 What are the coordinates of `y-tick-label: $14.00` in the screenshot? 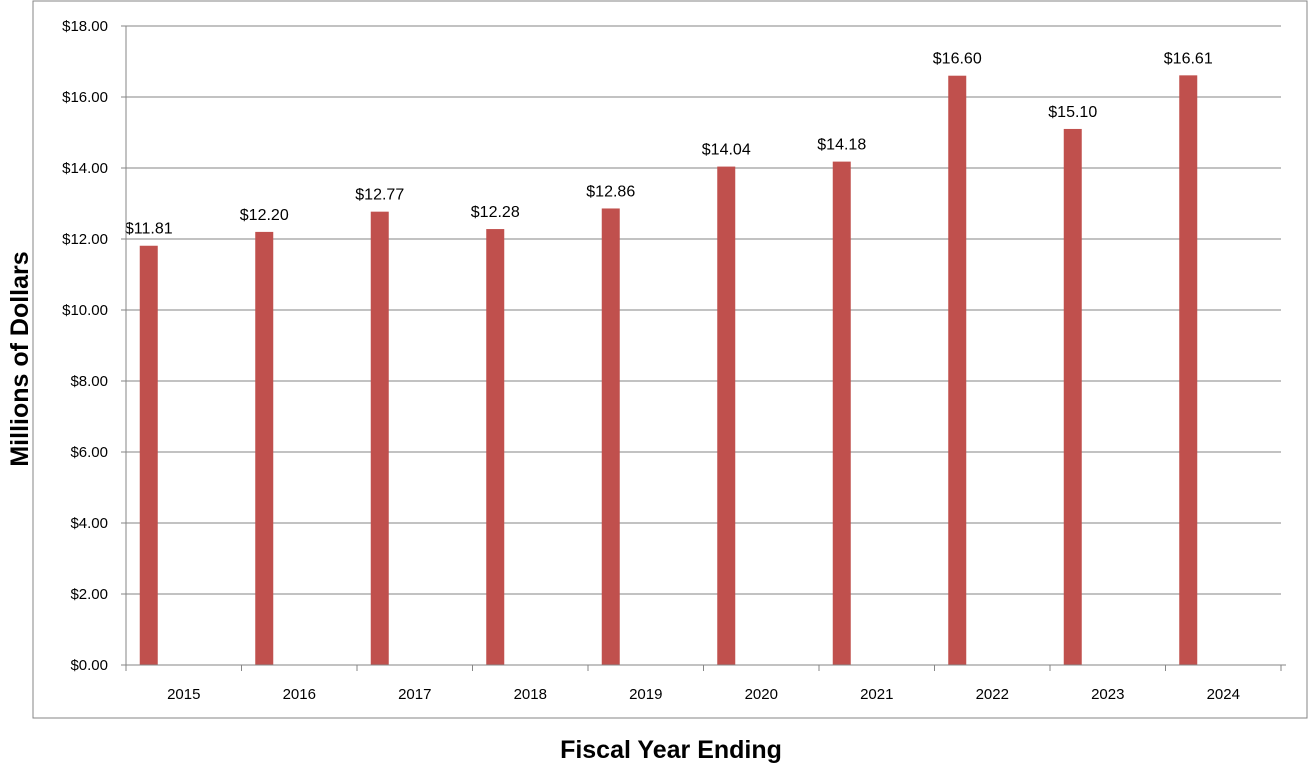 It's located at (85, 168).